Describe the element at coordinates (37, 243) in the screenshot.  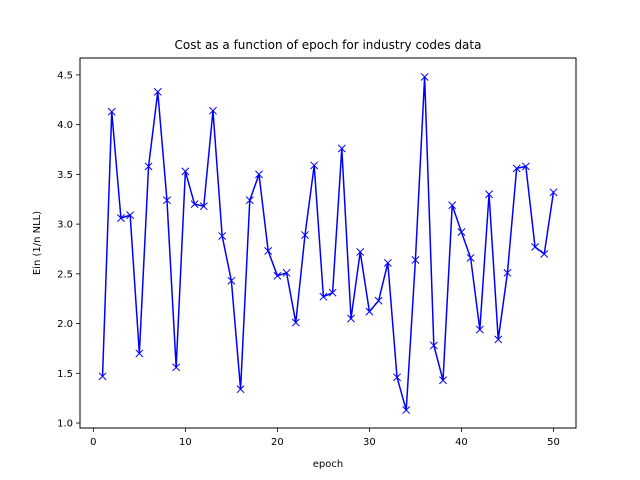
I see `y-axis-label: Ein (1/n NLL)` at that location.